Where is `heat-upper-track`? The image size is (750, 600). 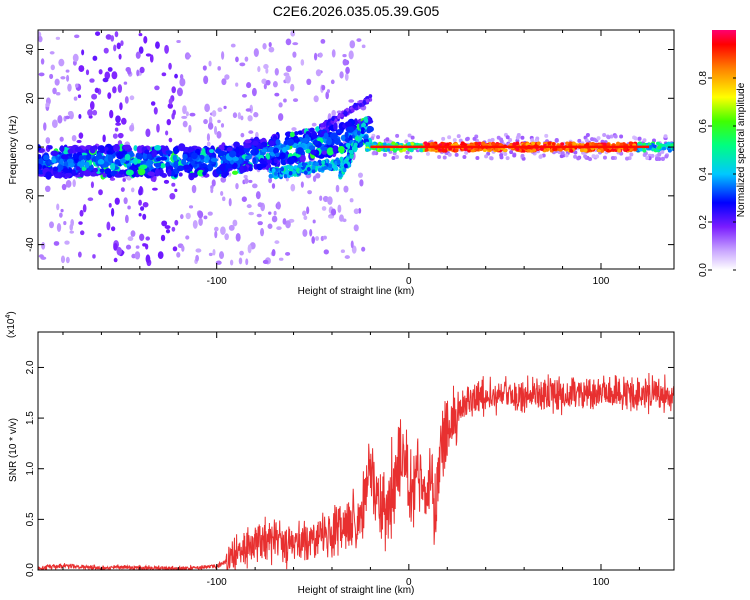
heat-upper-track is located at coordinates (370, 96).